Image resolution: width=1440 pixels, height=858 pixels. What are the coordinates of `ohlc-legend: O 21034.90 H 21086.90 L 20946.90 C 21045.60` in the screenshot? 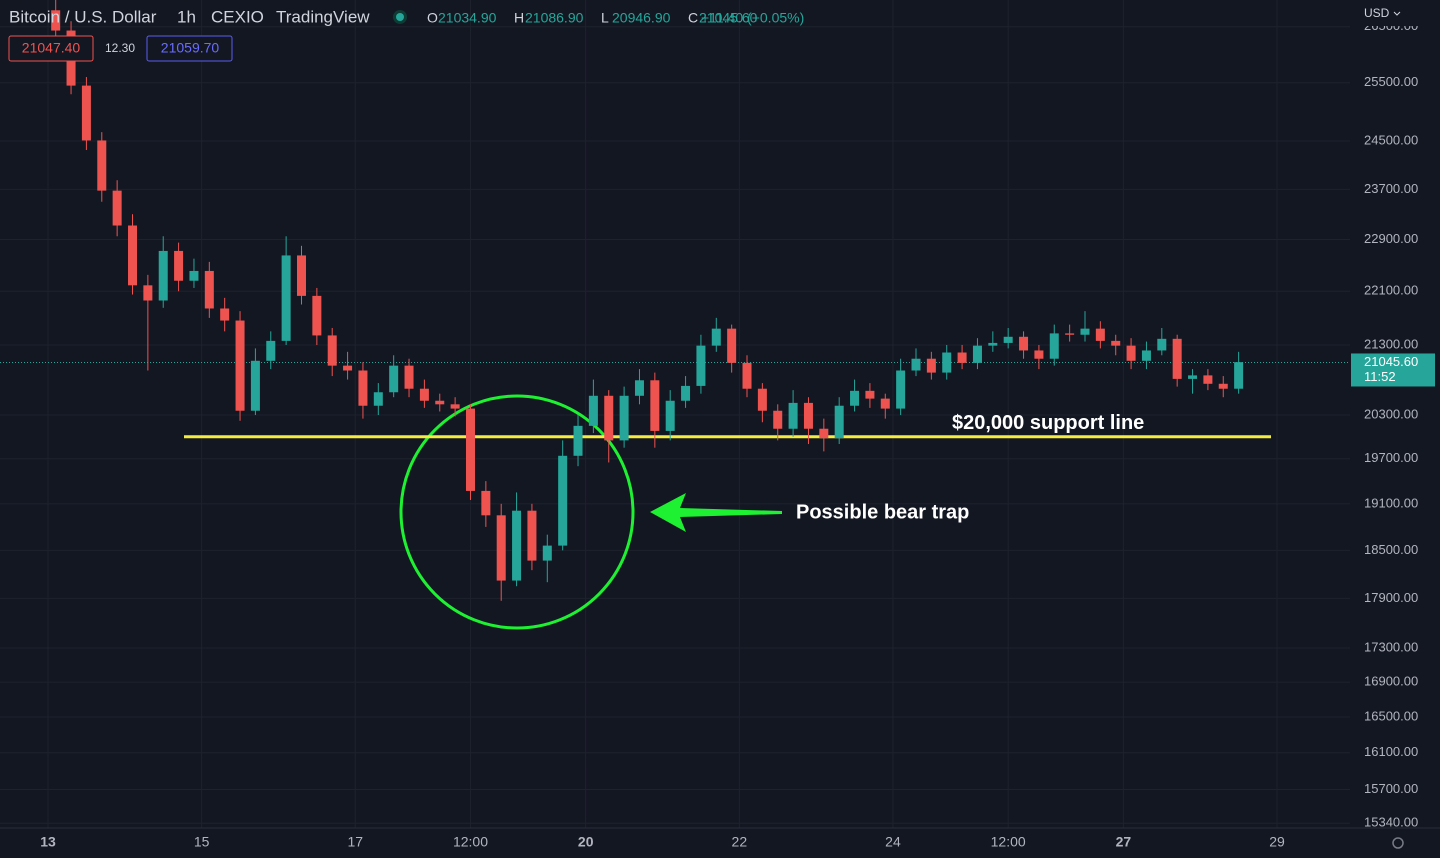 It's located at (592, 18).